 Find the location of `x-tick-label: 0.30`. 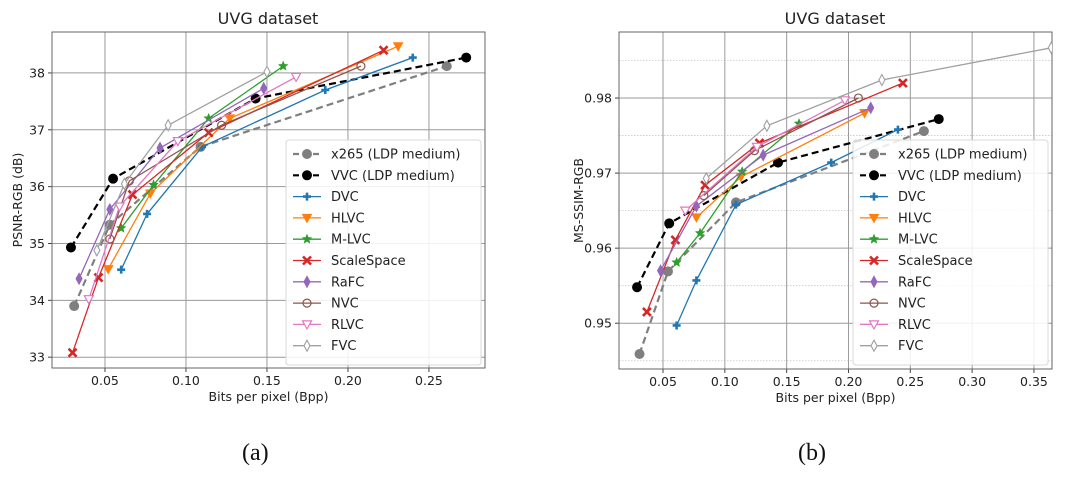

x-tick-label: 0.30 is located at coordinates (972, 381).